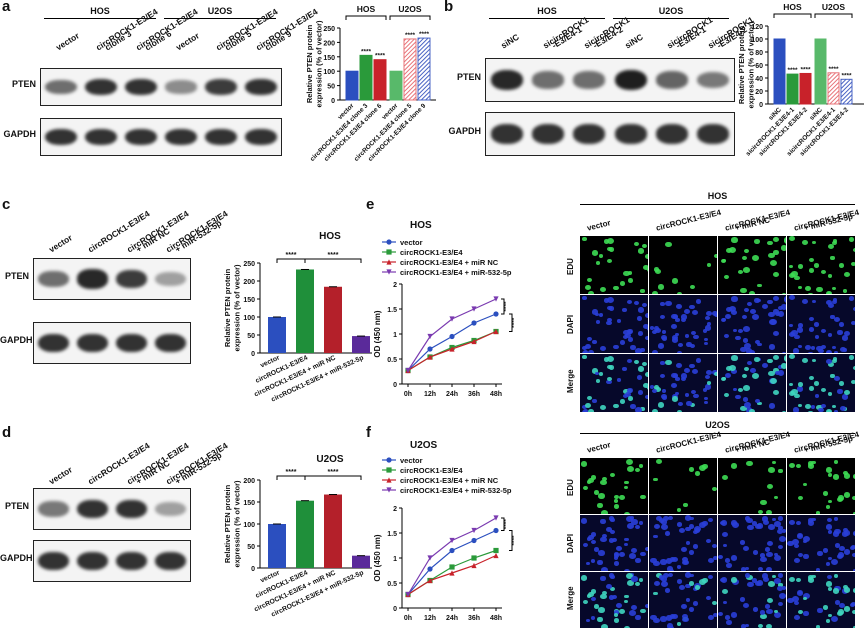  I want to click on chart-title: HOS, so click(330, 236).